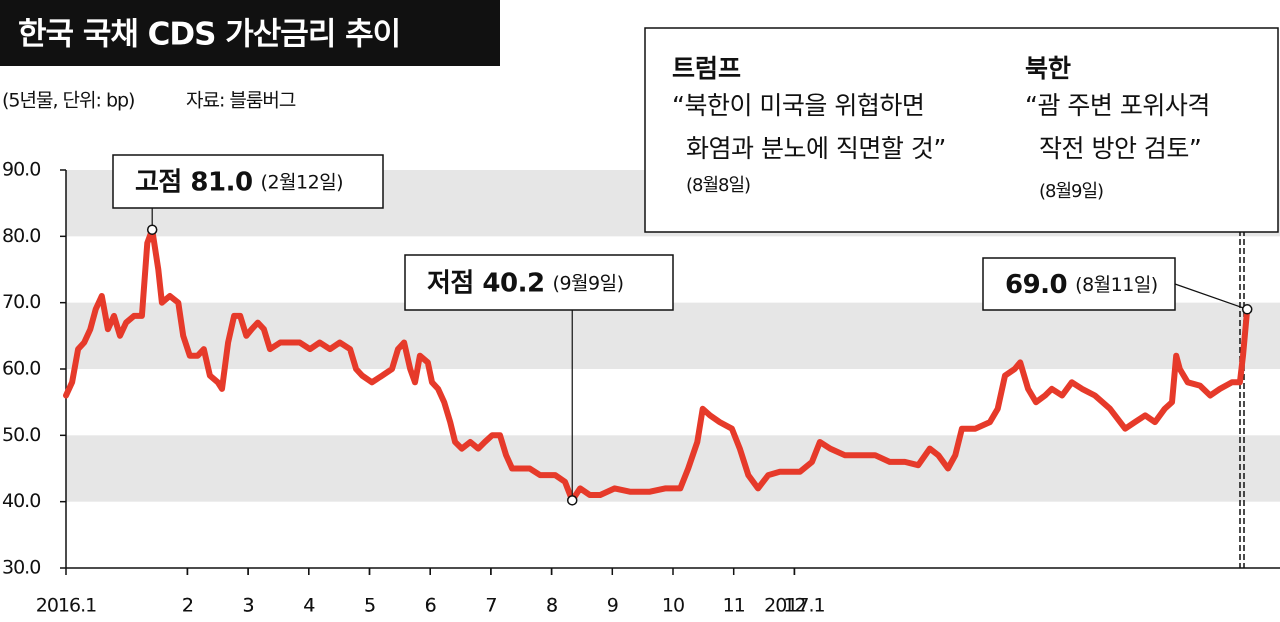  Describe the element at coordinates (486, 283) in the screenshot. I see `annotation-label: 저점 40.2` at that location.